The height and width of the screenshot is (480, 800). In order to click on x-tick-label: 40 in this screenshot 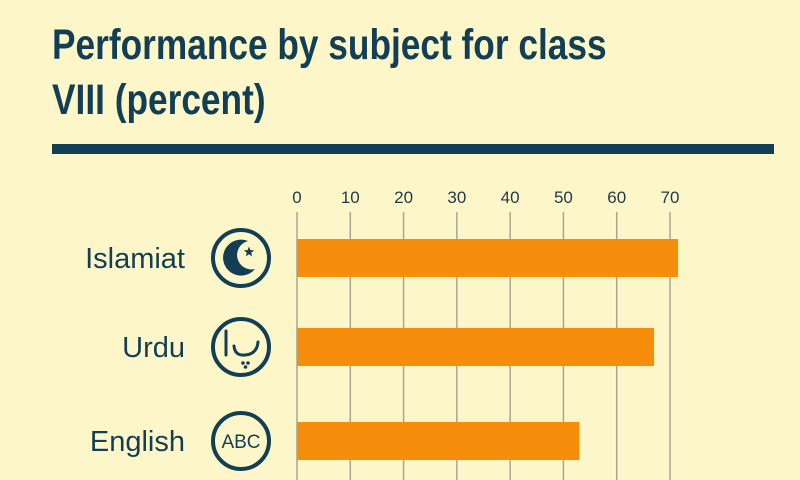, I will do `click(510, 197)`.